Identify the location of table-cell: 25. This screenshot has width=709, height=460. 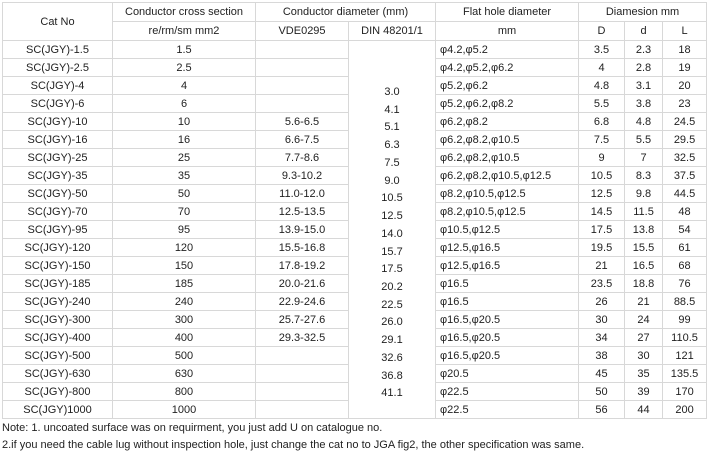
(184, 157).